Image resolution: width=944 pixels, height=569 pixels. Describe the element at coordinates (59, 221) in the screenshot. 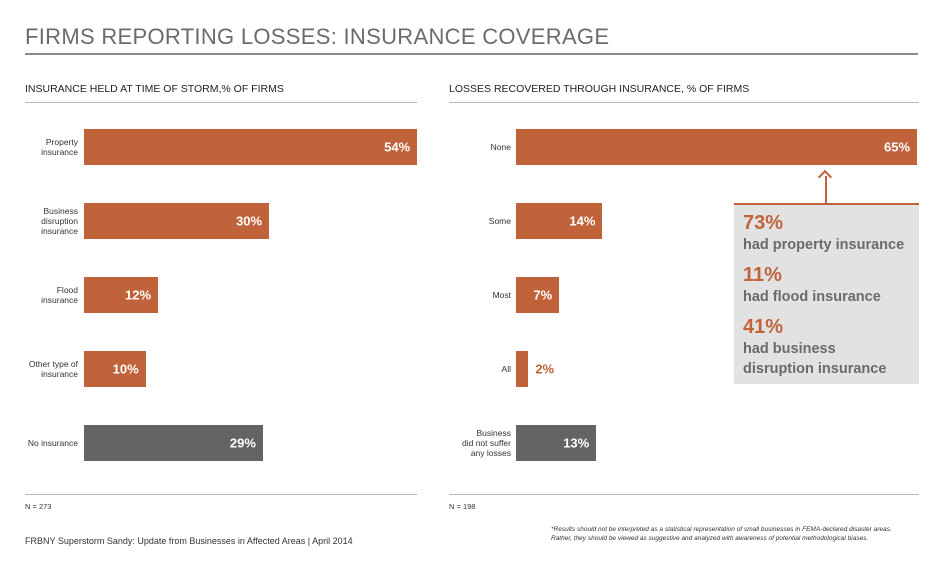

I see `category-label: Business disruption insurance` at that location.